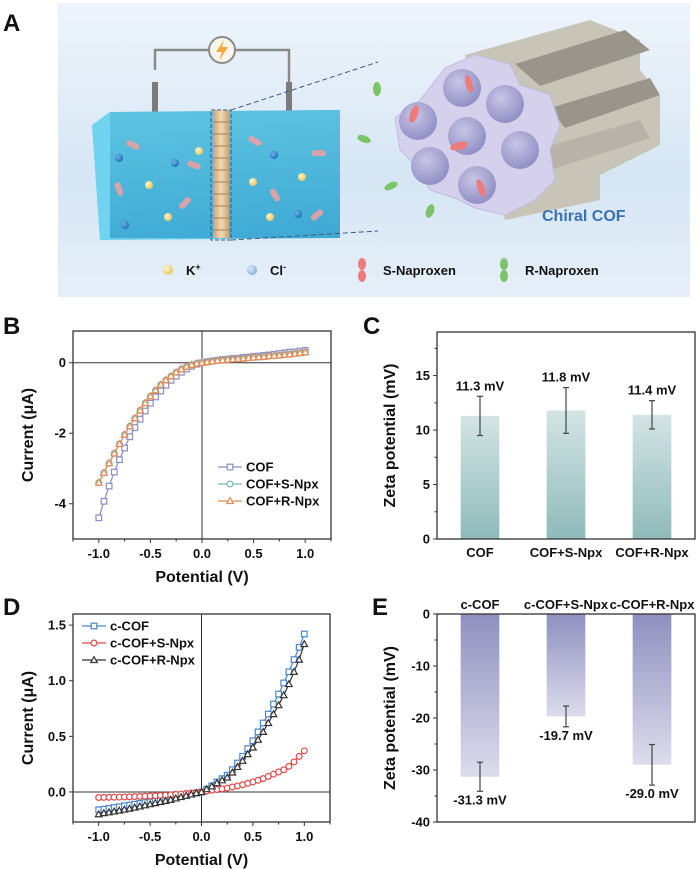 The width and height of the screenshot is (700, 869). I want to click on legend-label-r-naproxen: R-Naproxen, so click(562, 270).